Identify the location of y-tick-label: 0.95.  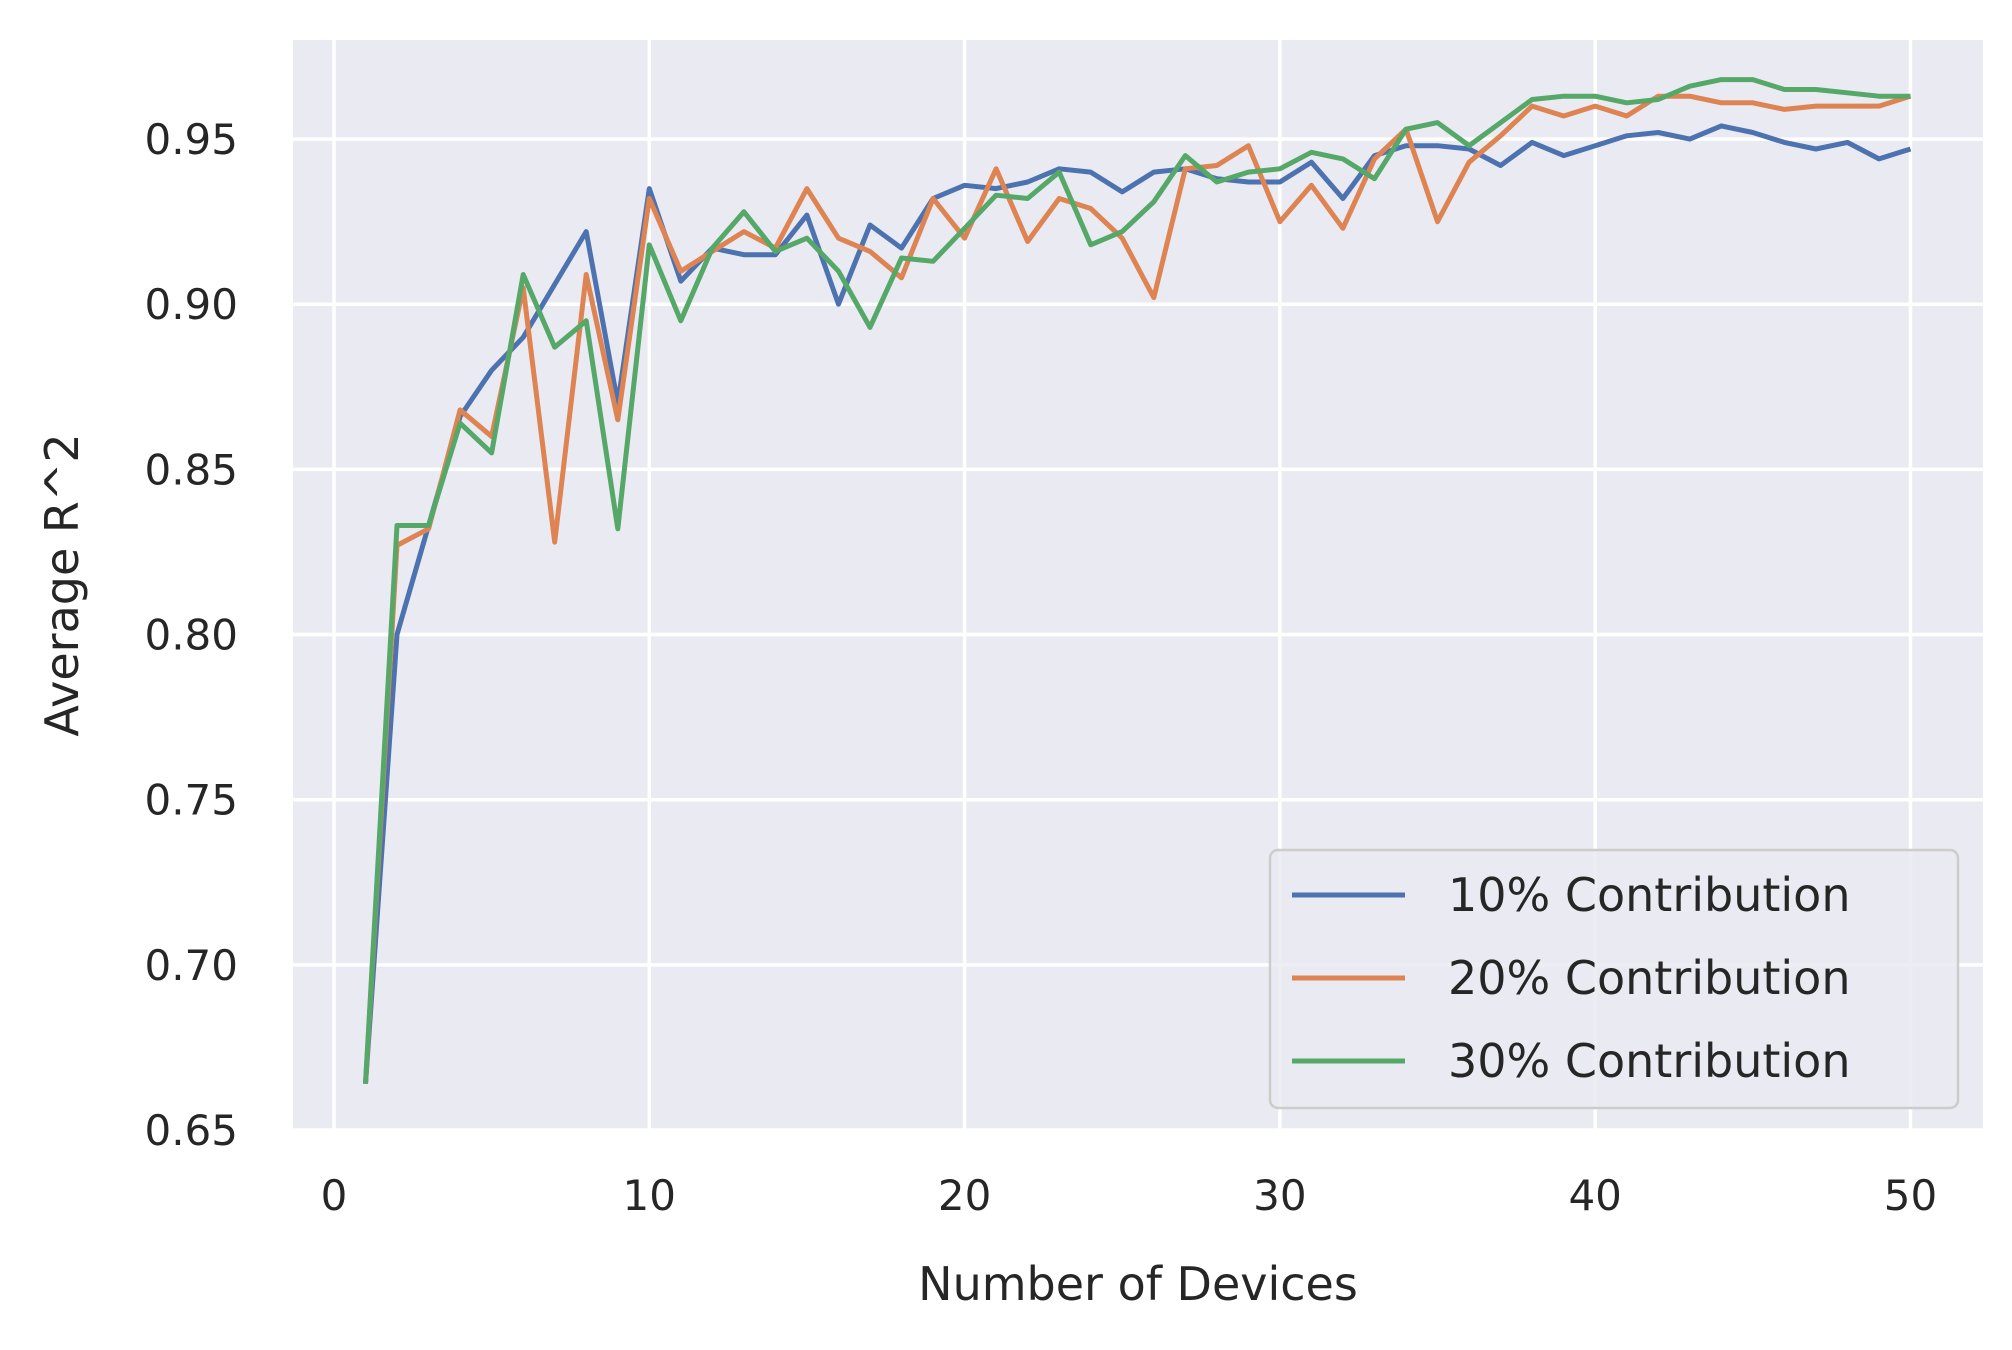
(191, 139).